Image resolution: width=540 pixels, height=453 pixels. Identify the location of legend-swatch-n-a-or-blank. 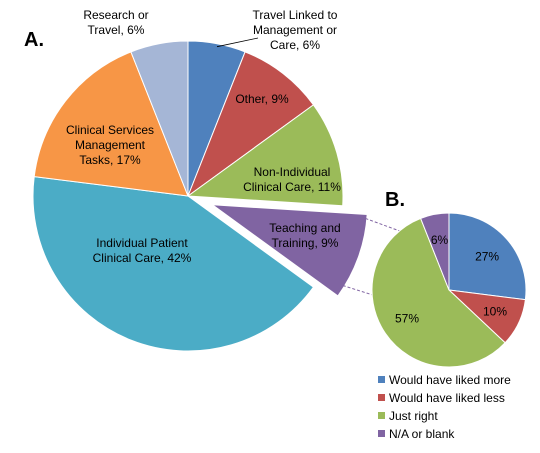
(381, 433).